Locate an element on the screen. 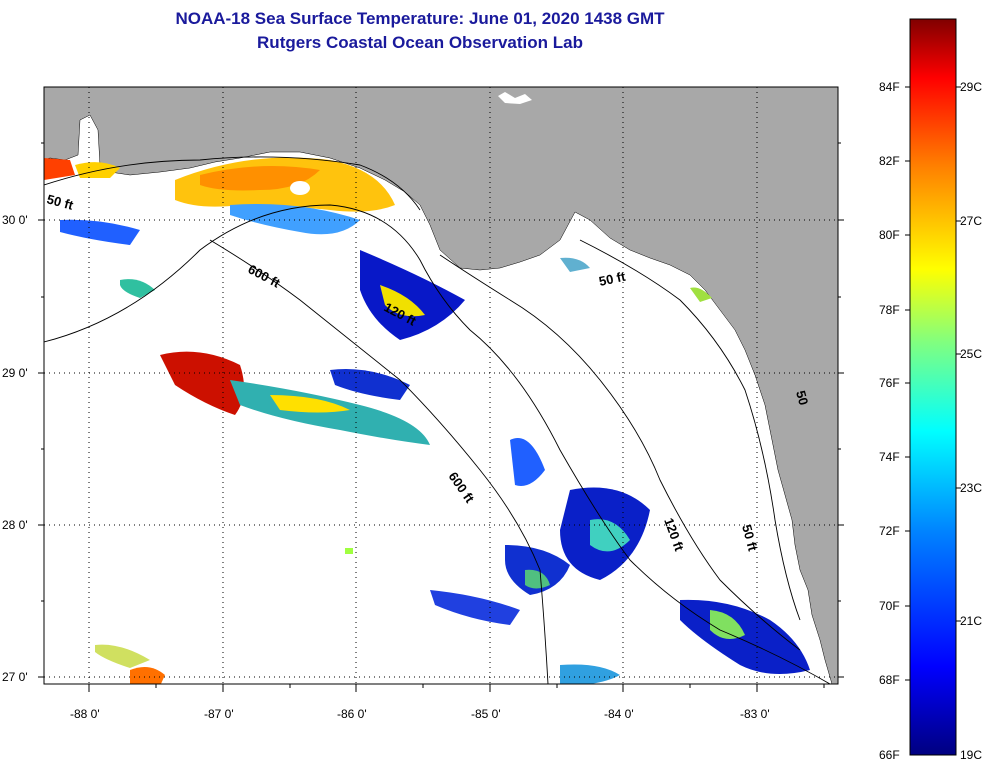 This screenshot has height=770, width=992. colorbar is located at coordinates (933, 387).